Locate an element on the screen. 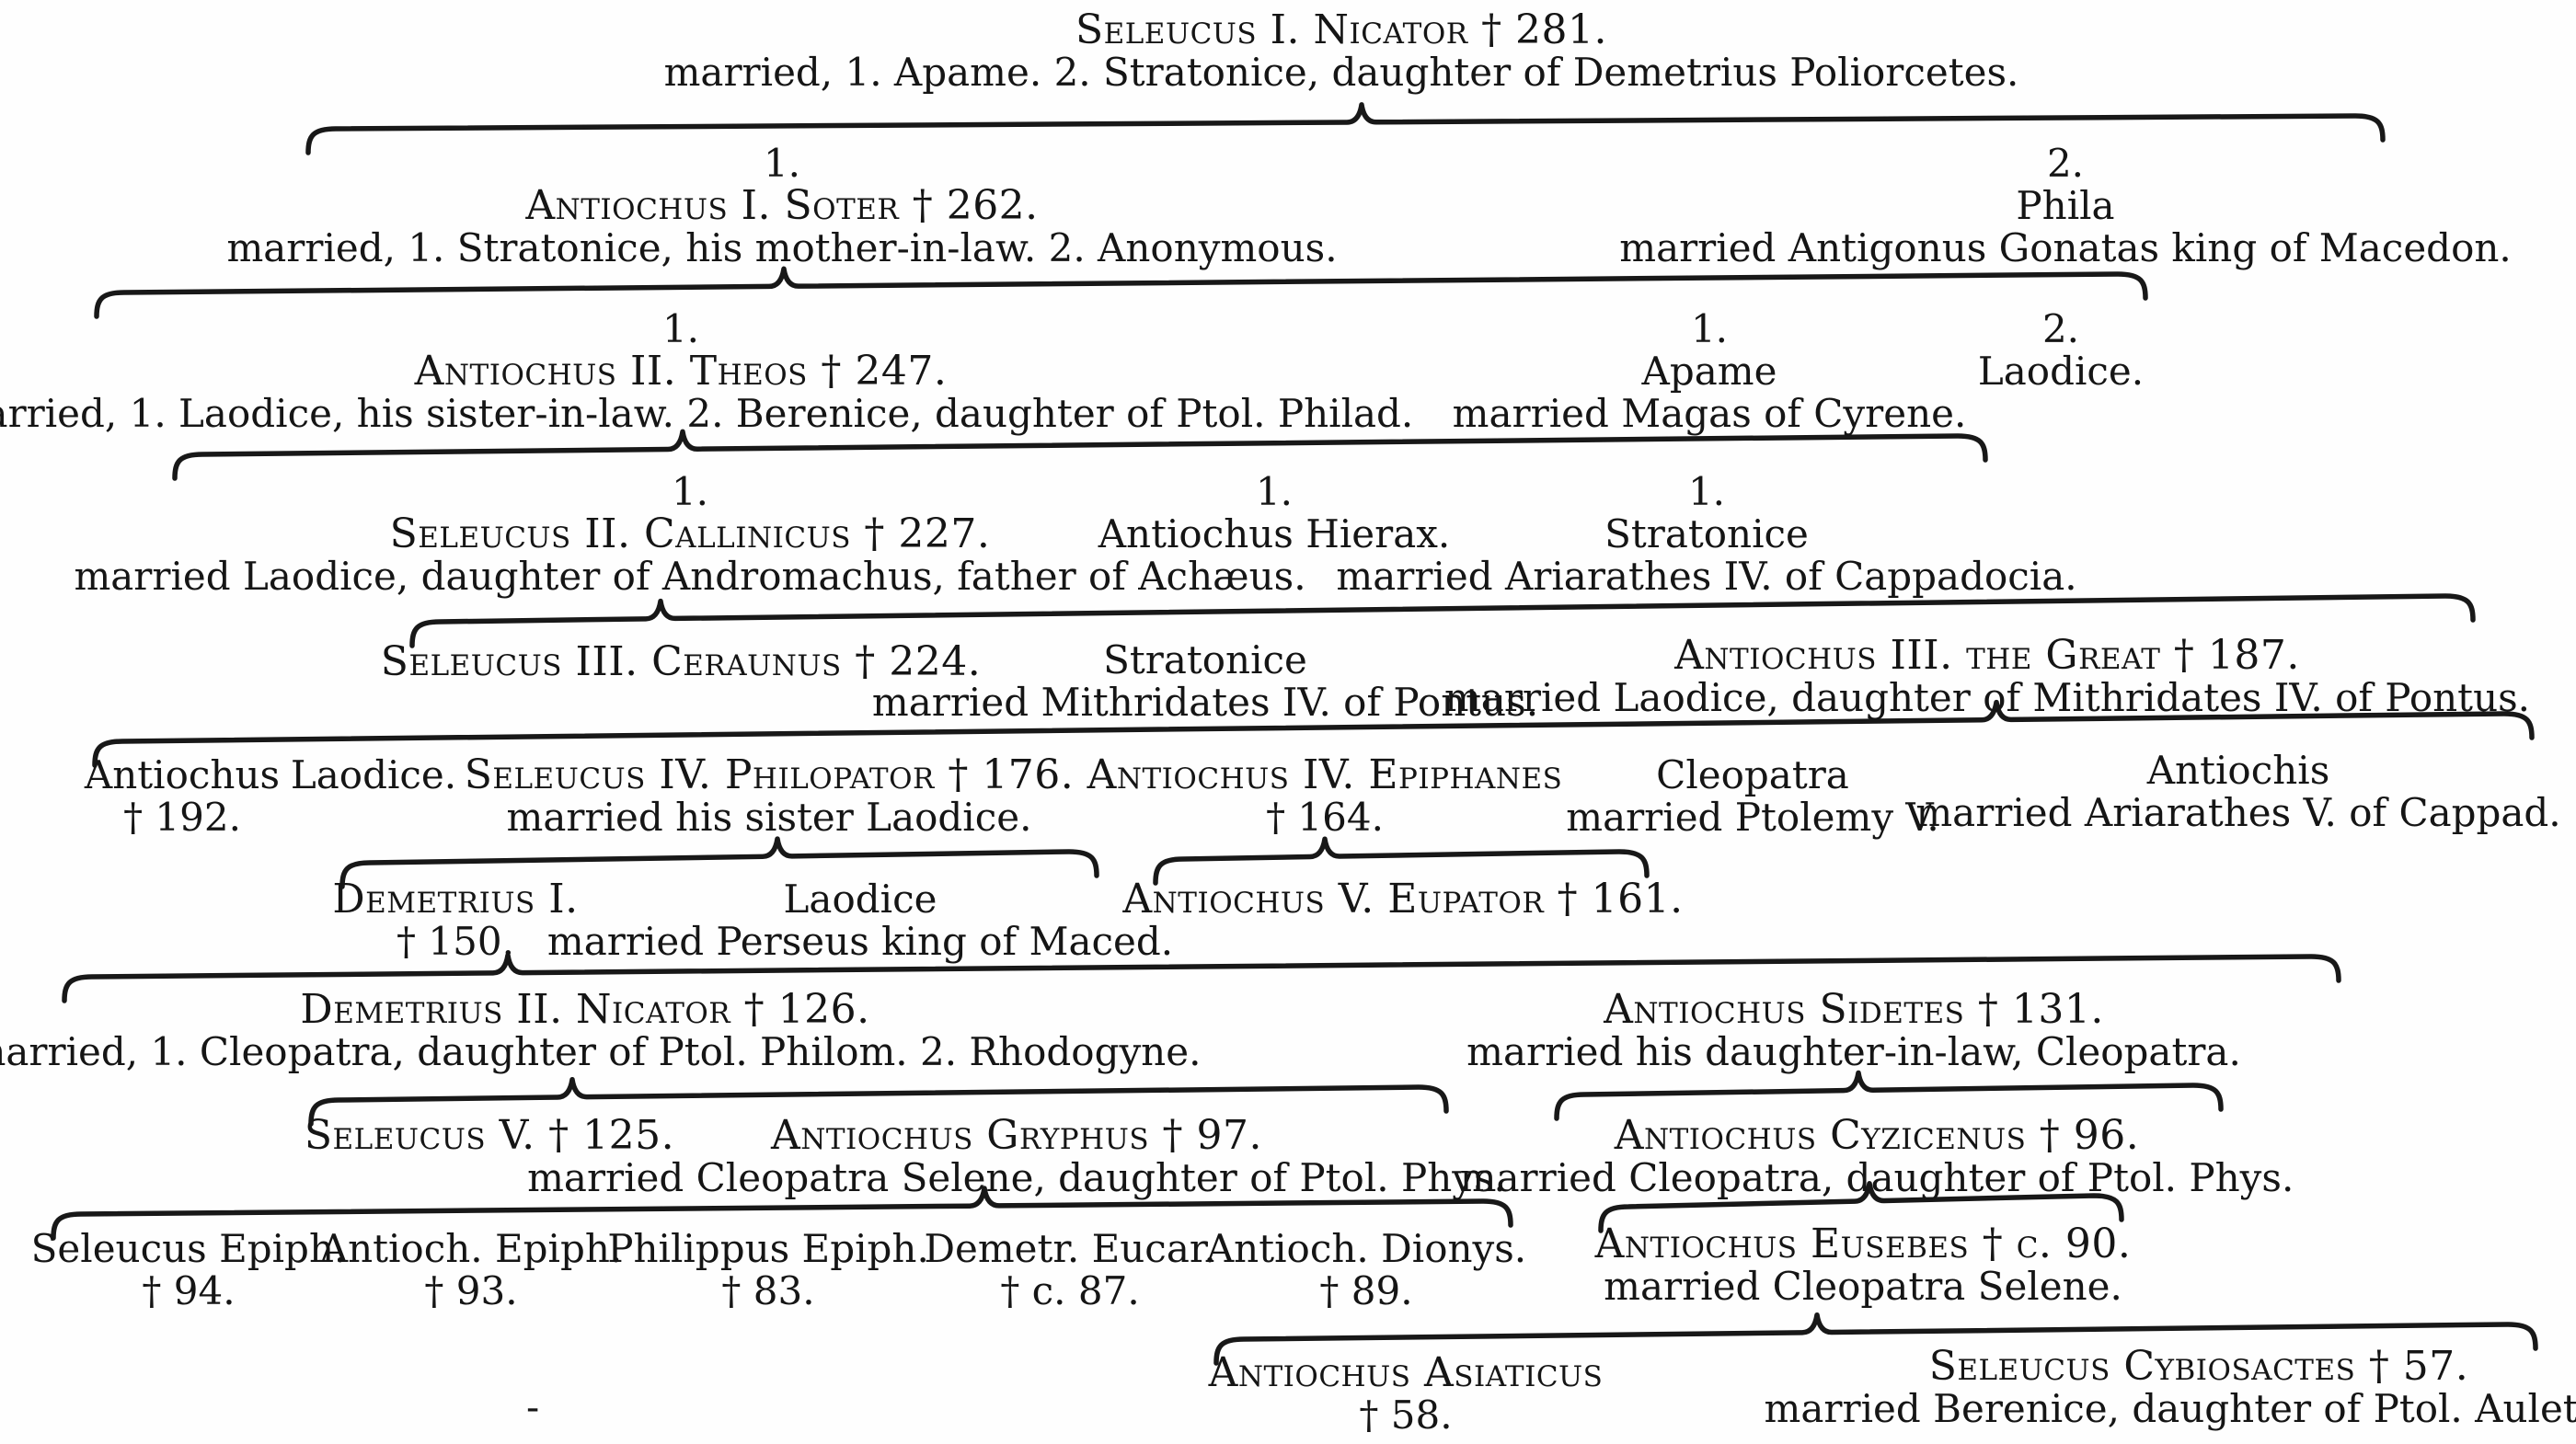  person-antiochus-dionysus: Antioch. Dionys. † 89. is located at coordinates (1366, 1270).